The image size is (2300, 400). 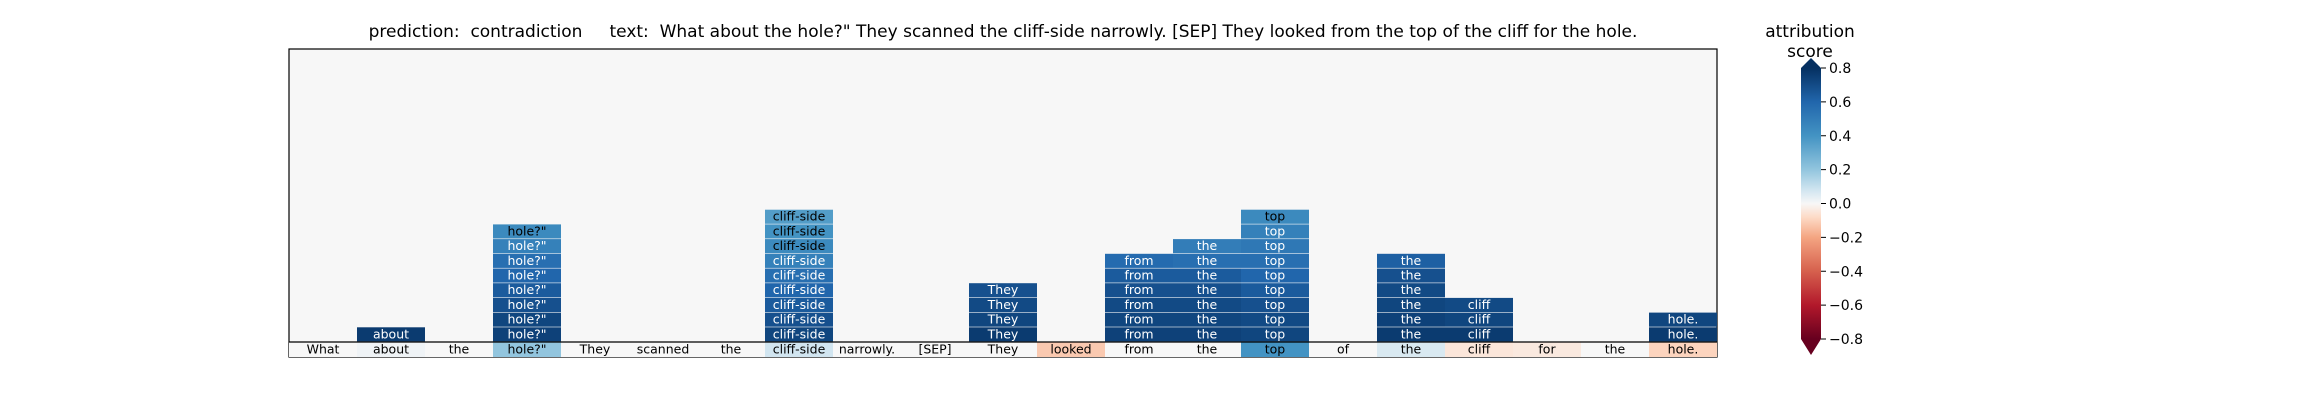 I want to click on colorbar-tick-label: 0.6, so click(x=1840, y=103).